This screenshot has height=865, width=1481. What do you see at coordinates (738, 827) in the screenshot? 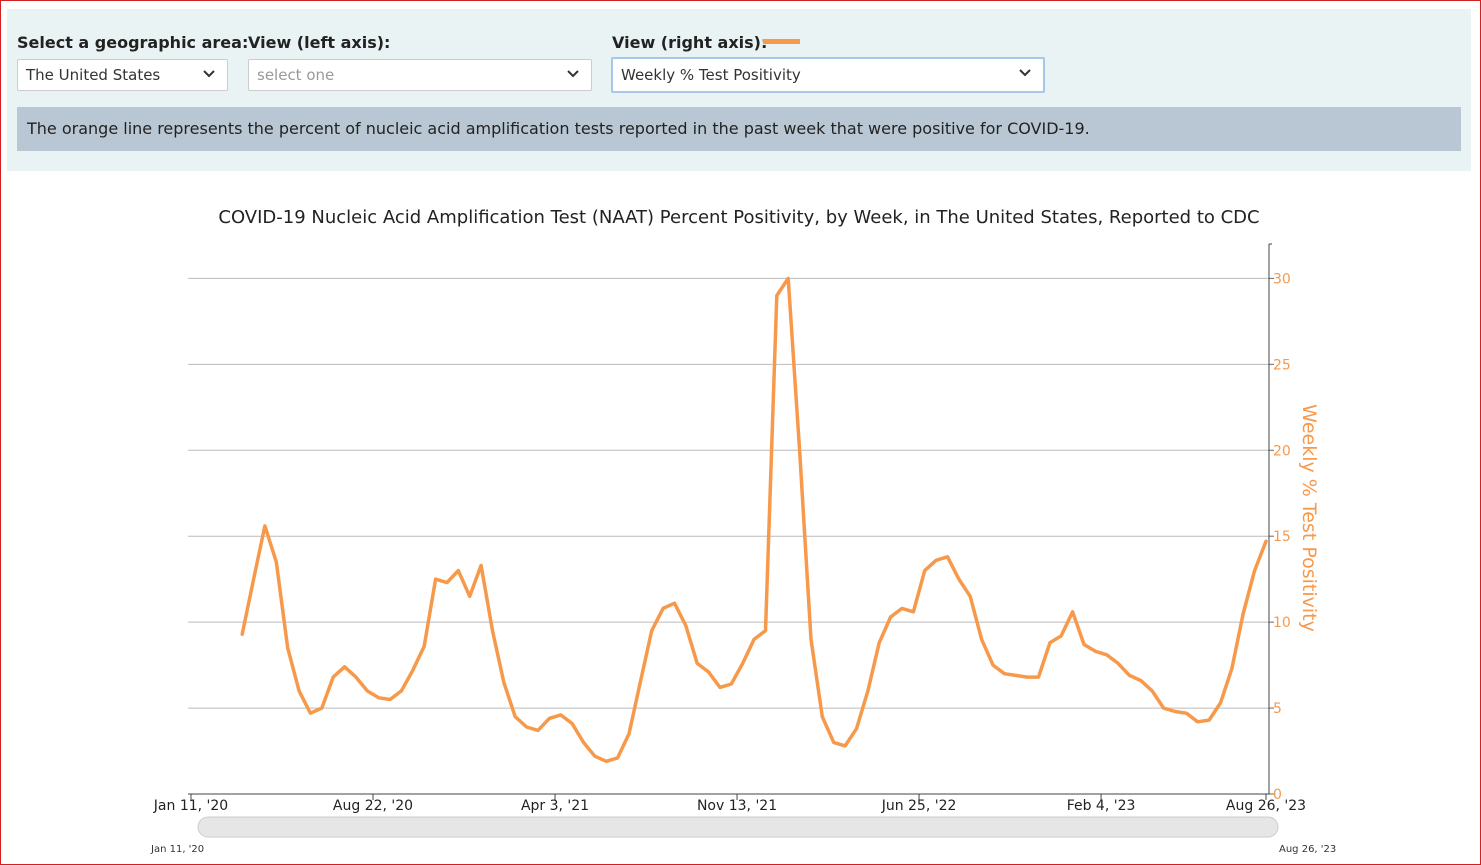
I see `range-slider` at bounding box center [738, 827].